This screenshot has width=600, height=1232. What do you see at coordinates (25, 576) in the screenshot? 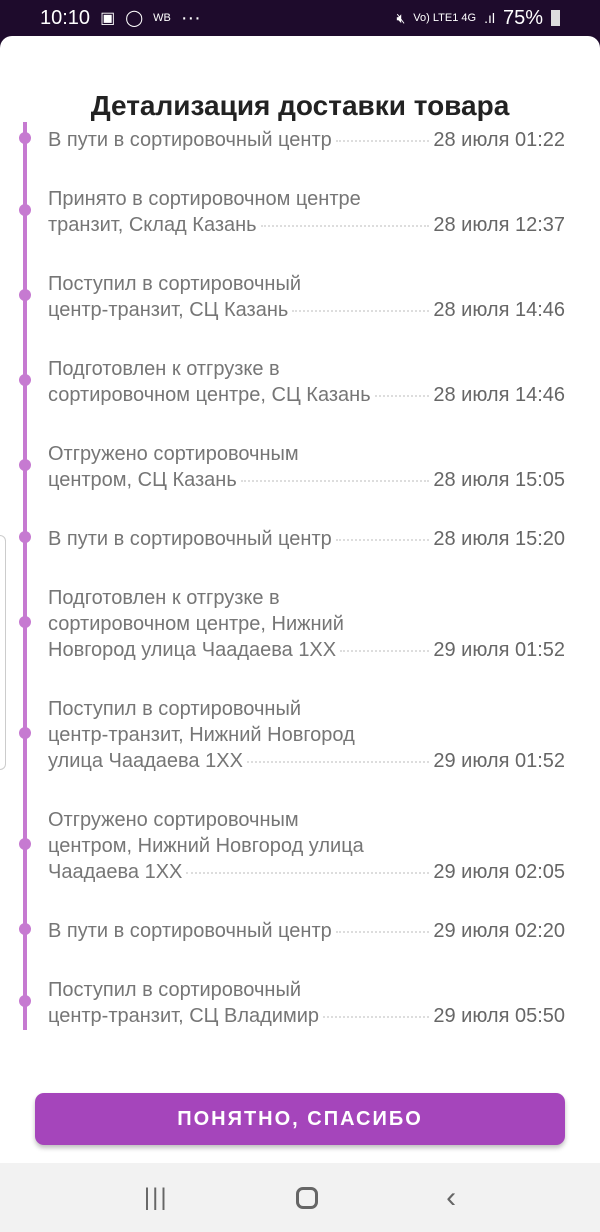
I see `timeline-rail` at bounding box center [25, 576].